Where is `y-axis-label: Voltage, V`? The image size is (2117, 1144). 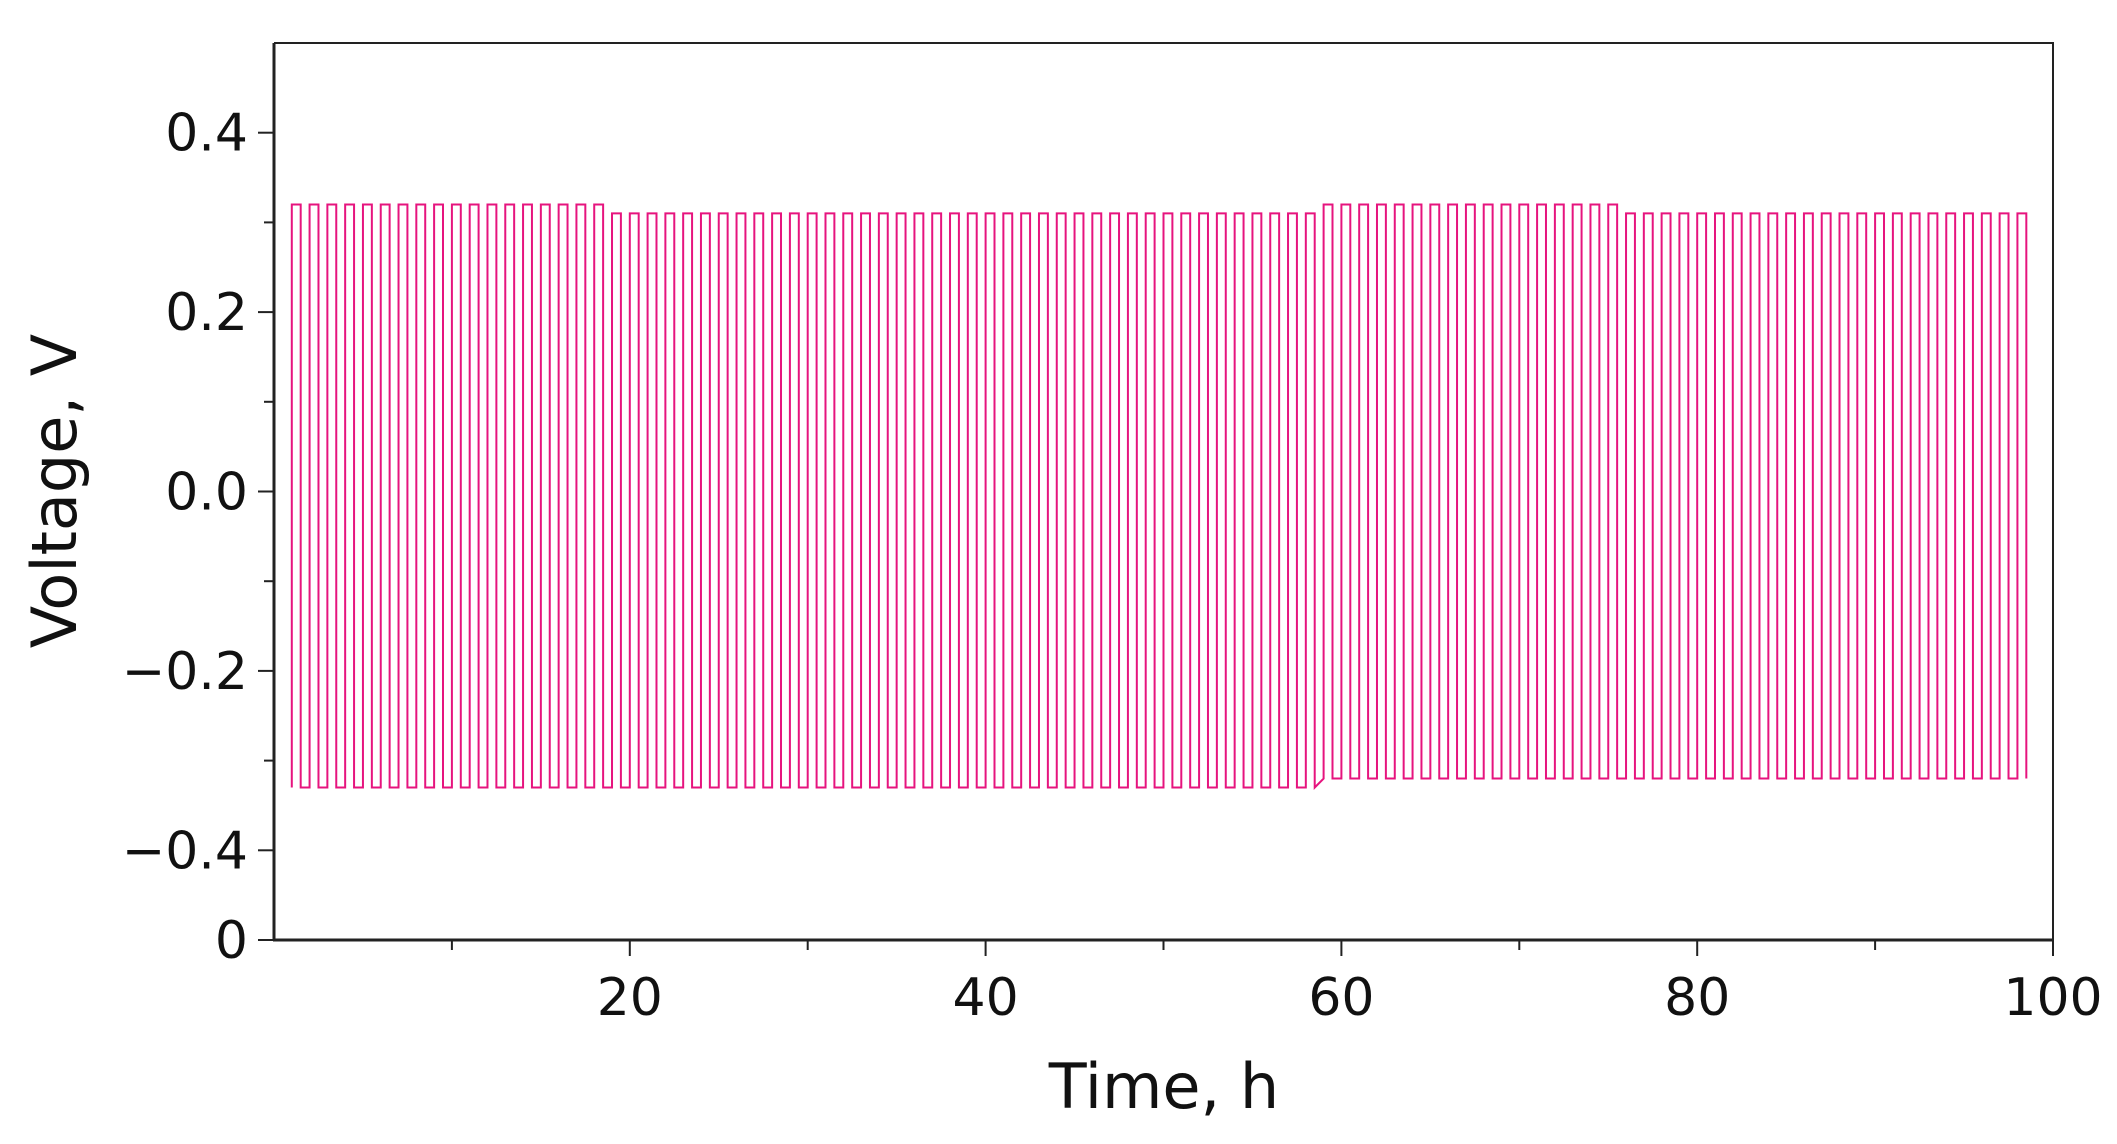 y-axis-label: Voltage, V is located at coordinates (54, 491).